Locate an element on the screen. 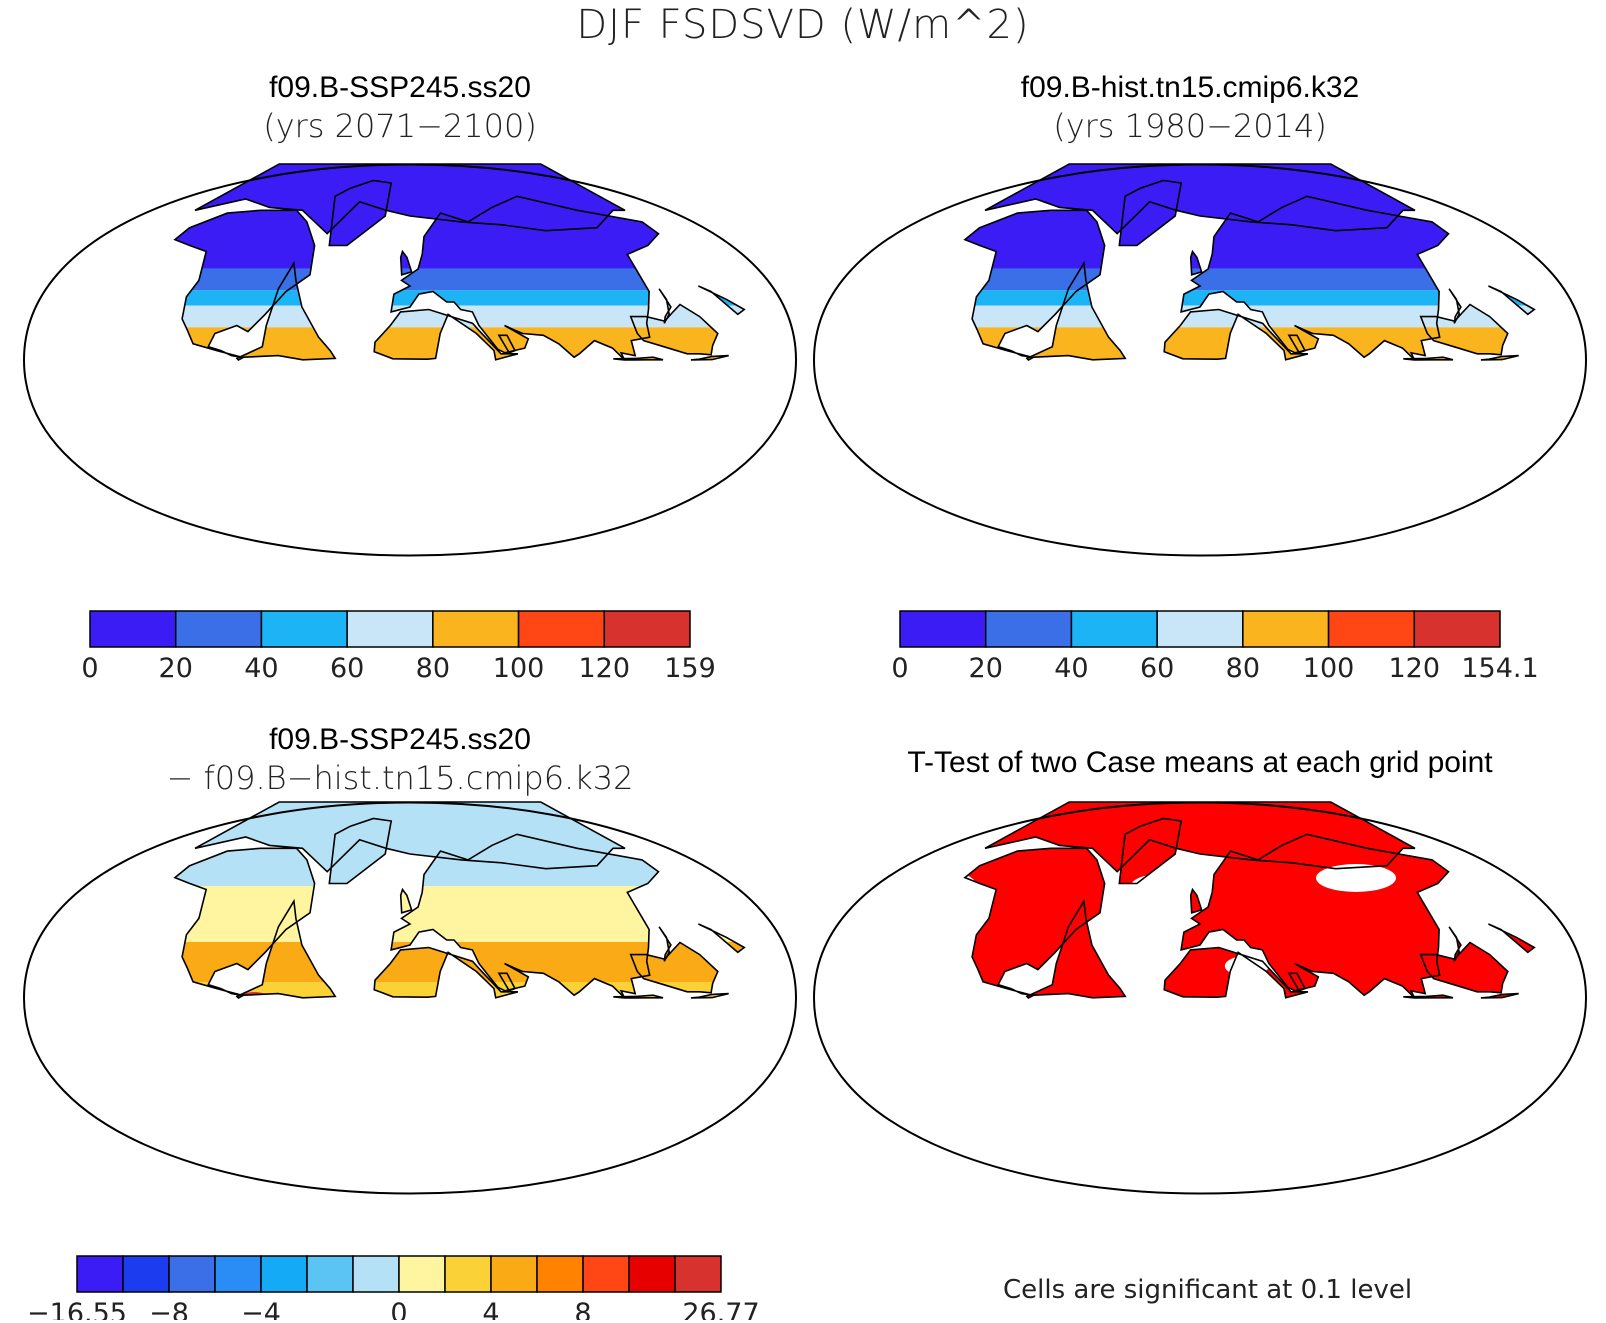 The height and width of the screenshot is (1323, 1606). colorbar-tick-label: 154.1 is located at coordinates (1499, 668).